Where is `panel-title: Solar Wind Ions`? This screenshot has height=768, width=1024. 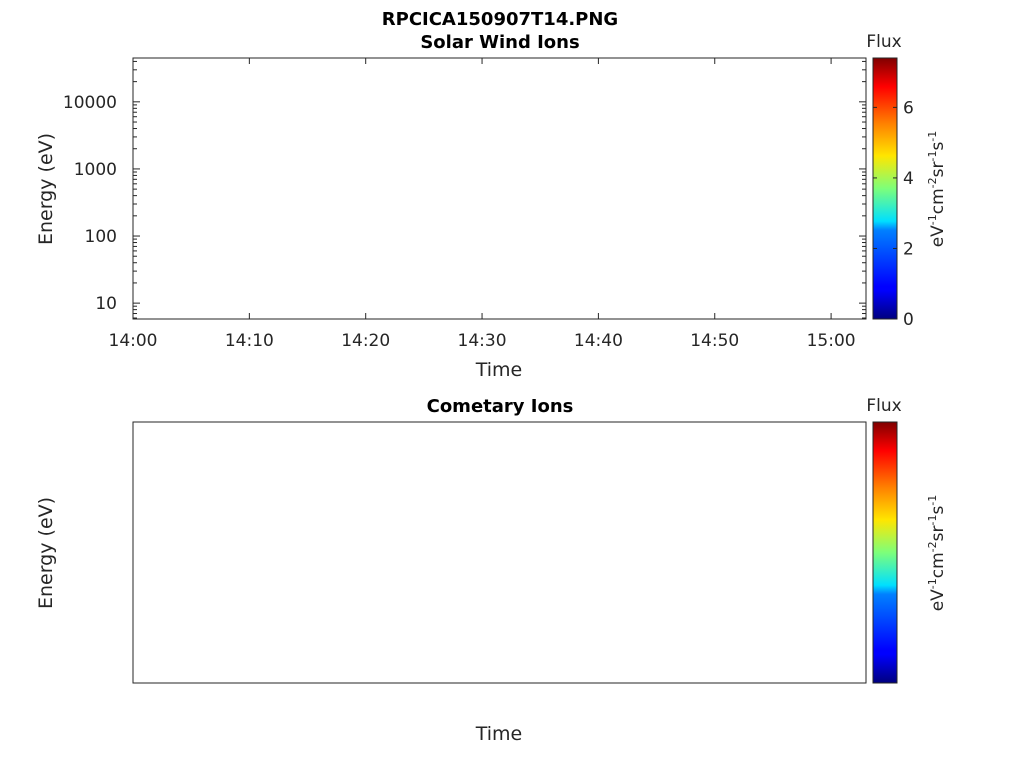 panel-title: Solar Wind Ions is located at coordinates (499, 42).